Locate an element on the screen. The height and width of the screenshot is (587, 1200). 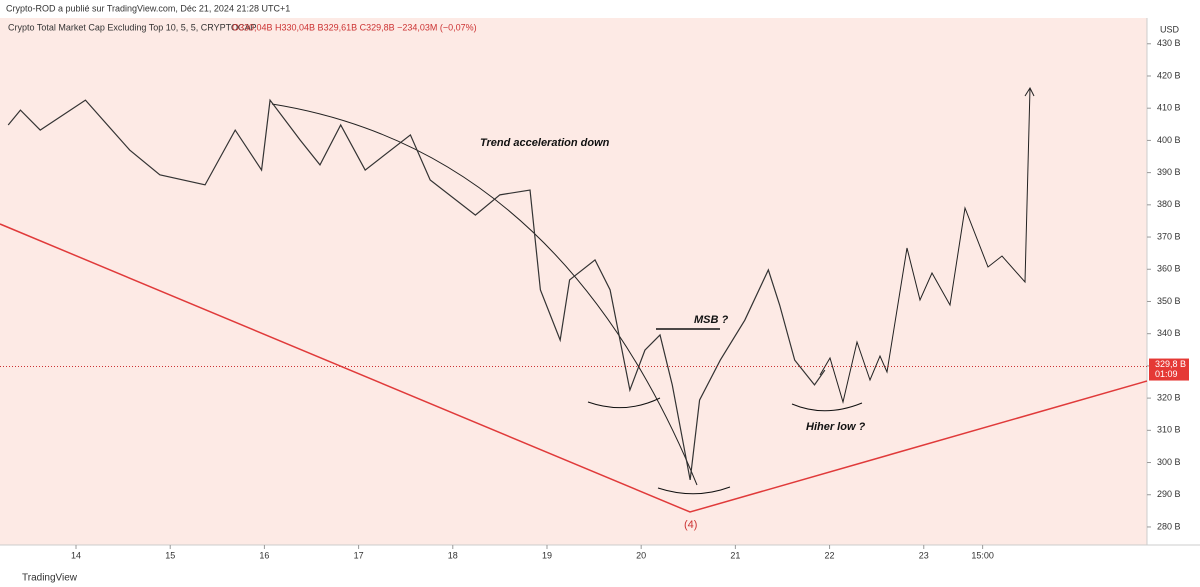
last-price-marker is located at coordinates (1169, 369).